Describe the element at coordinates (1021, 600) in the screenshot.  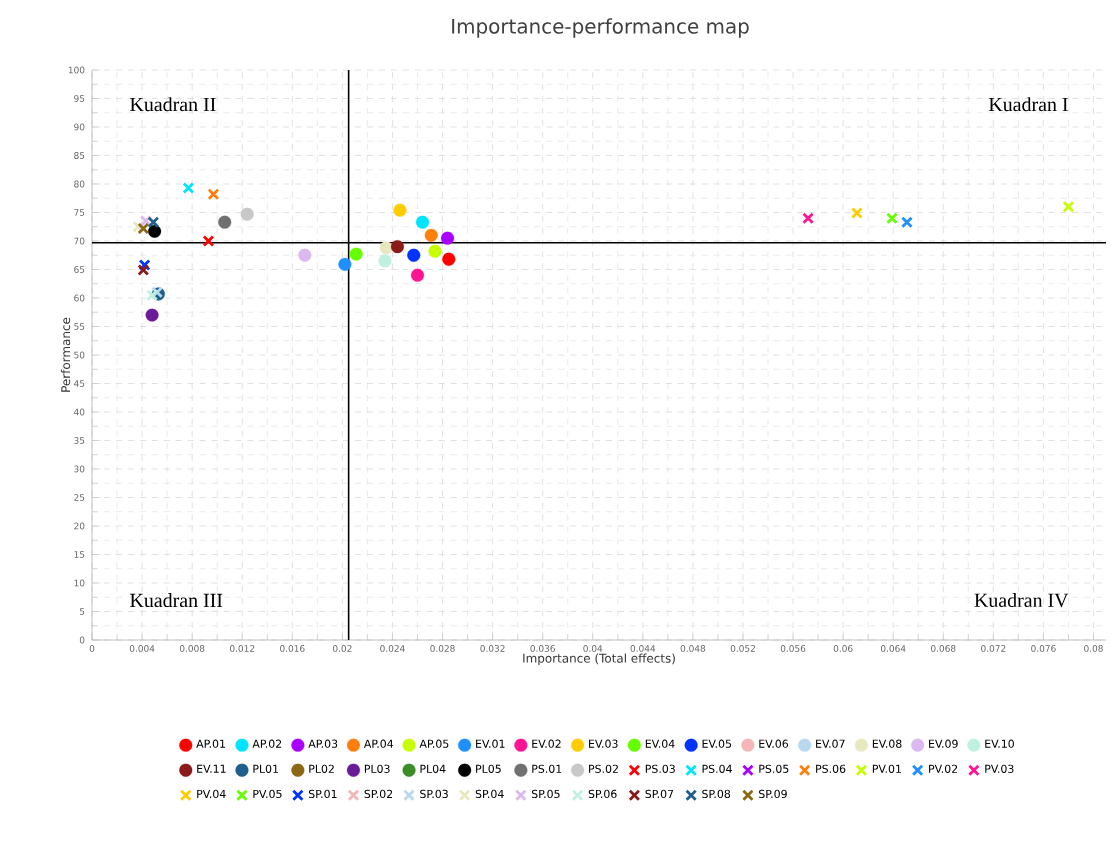
I see `annotation: Kuadran IV` at that location.